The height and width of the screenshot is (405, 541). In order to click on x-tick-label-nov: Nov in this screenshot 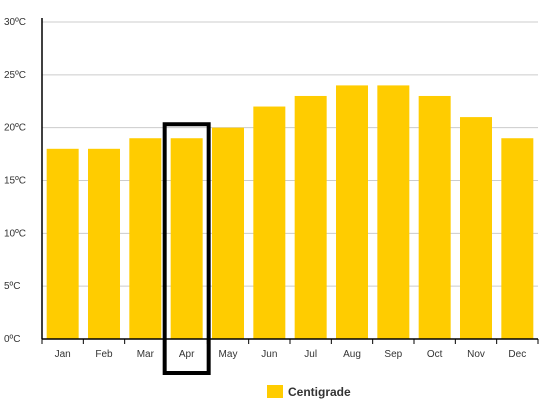, I will do `click(476, 354)`.